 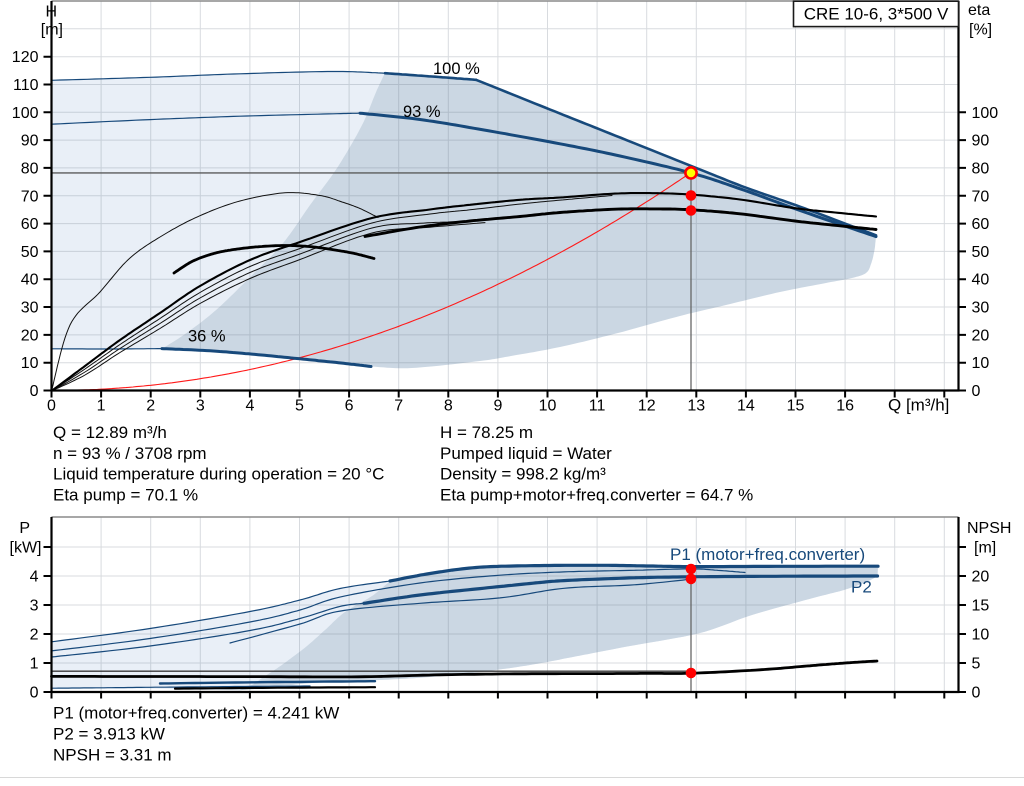 What do you see at coordinates (26, 548) in the screenshot?
I see `svg-text: [kW]` at bounding box center [26, 548].